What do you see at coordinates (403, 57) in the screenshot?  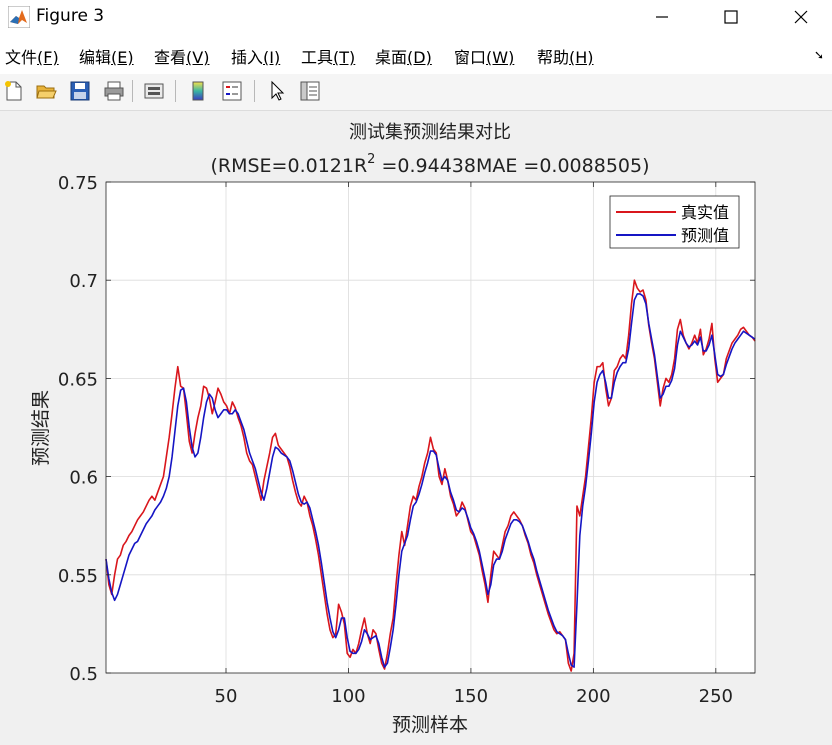 I see `menu-desktop: 桌面(D)` at bounding box center [403, 57].